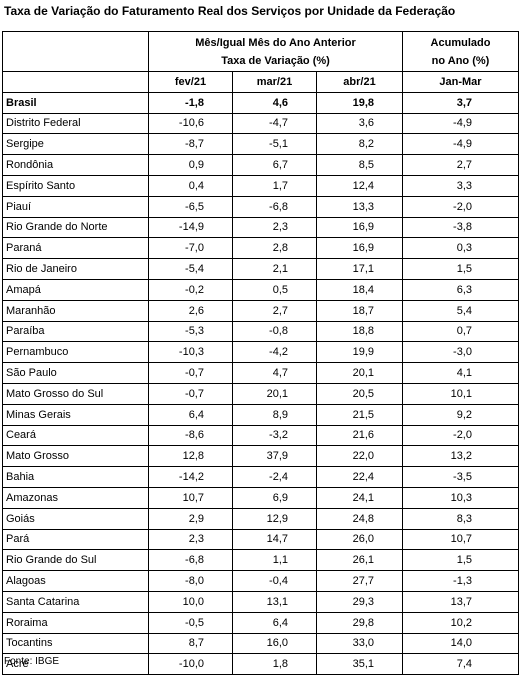  What do you see at coordinates (460, 601) in the screenshot?
I see `cell: 13,7` at bounding box center [460, 601].